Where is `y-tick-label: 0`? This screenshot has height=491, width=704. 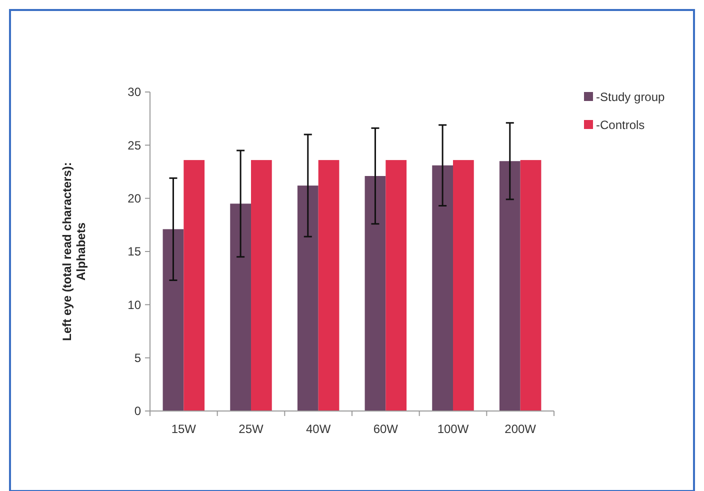
y-tick-label: 0 is located at coordinates (138, 411).